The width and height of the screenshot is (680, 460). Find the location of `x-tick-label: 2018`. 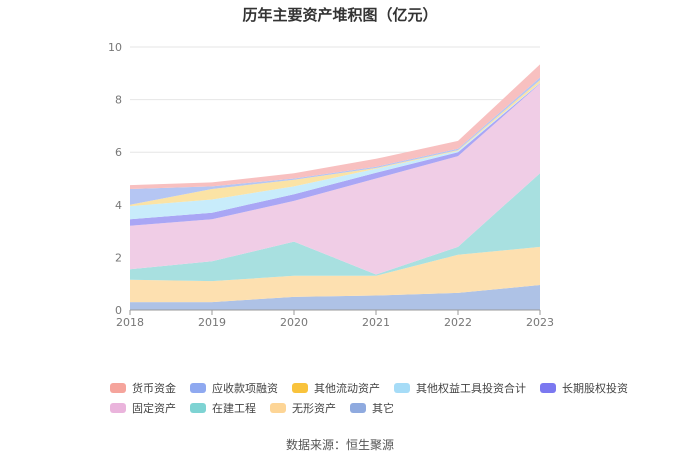

x-tick-label: 2018 is located at coordinates (130, 322).